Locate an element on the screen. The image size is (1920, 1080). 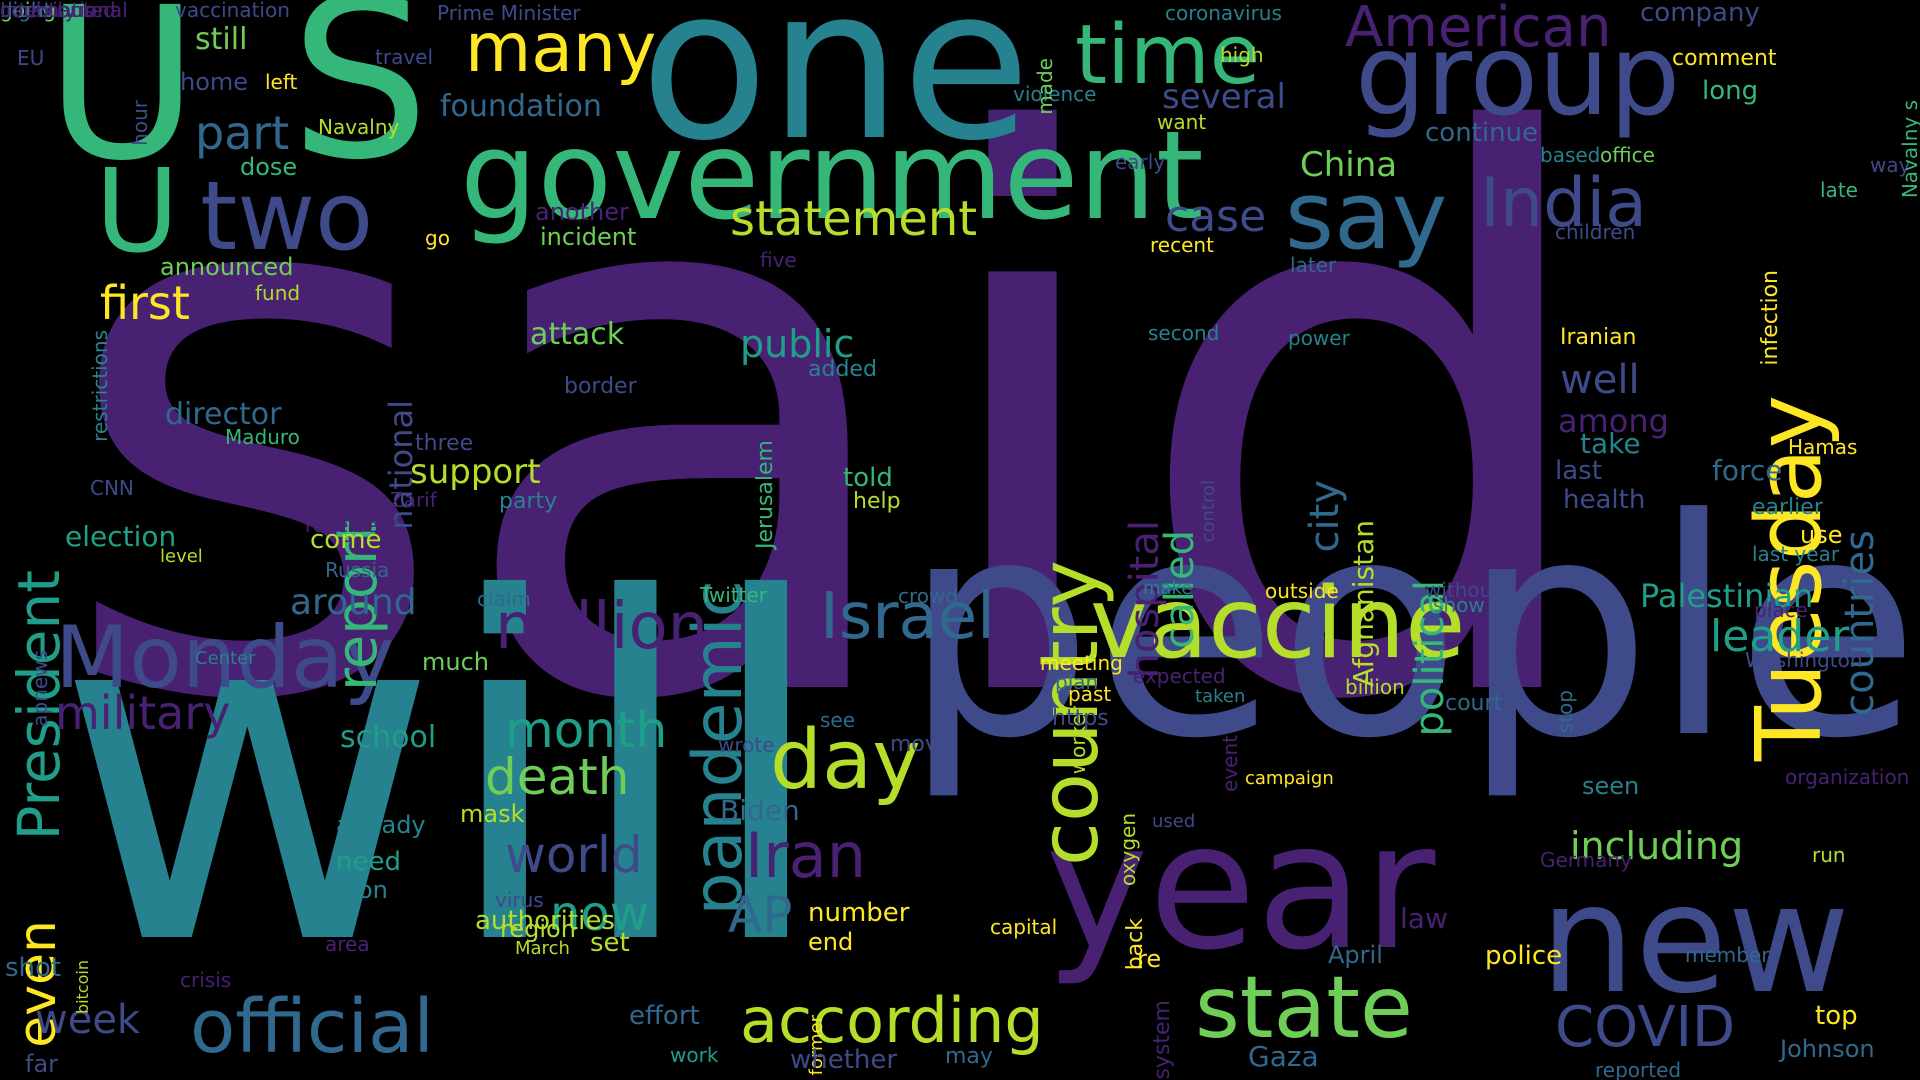
cloud-word: restrictions is located at coordinates (100, 386).